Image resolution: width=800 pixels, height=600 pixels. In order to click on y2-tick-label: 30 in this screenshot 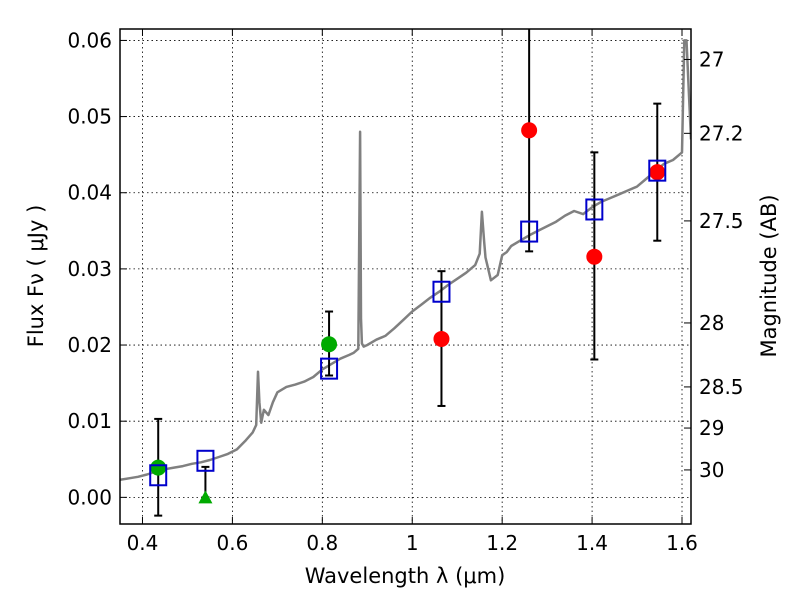, I will do `click(711, 470)`.